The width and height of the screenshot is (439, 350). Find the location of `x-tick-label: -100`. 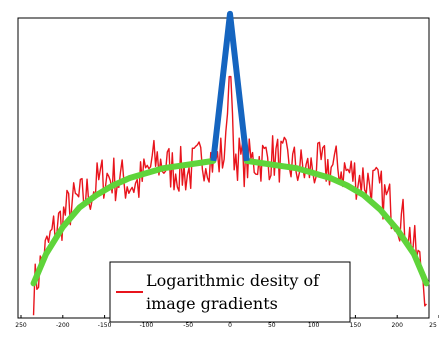

x-tick-label: -100 is located at coordinates (147, 325).